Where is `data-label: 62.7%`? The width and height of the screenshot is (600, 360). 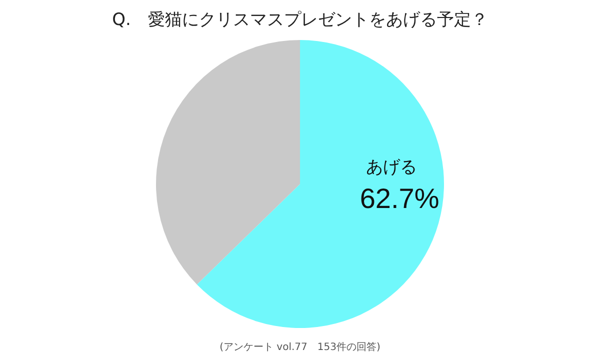 data-label: 62.7% is located at coordinates (400, 198).